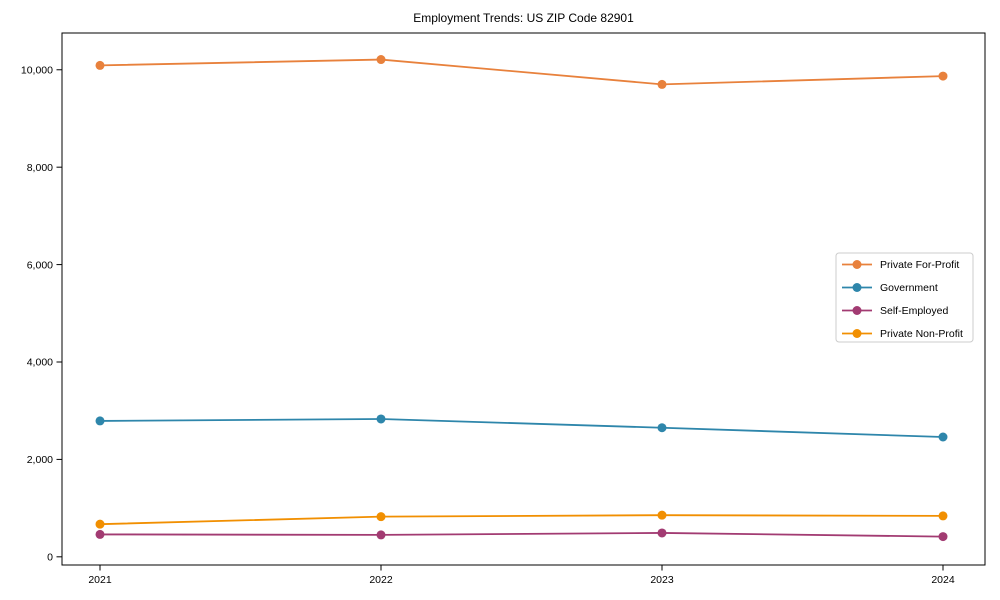 The height and width of the screenshot is (600, 1000). What do you see at coordinates (521, 535) in the screenshot?
I see `series-line-self-employed` at bounding box center [521, 535].